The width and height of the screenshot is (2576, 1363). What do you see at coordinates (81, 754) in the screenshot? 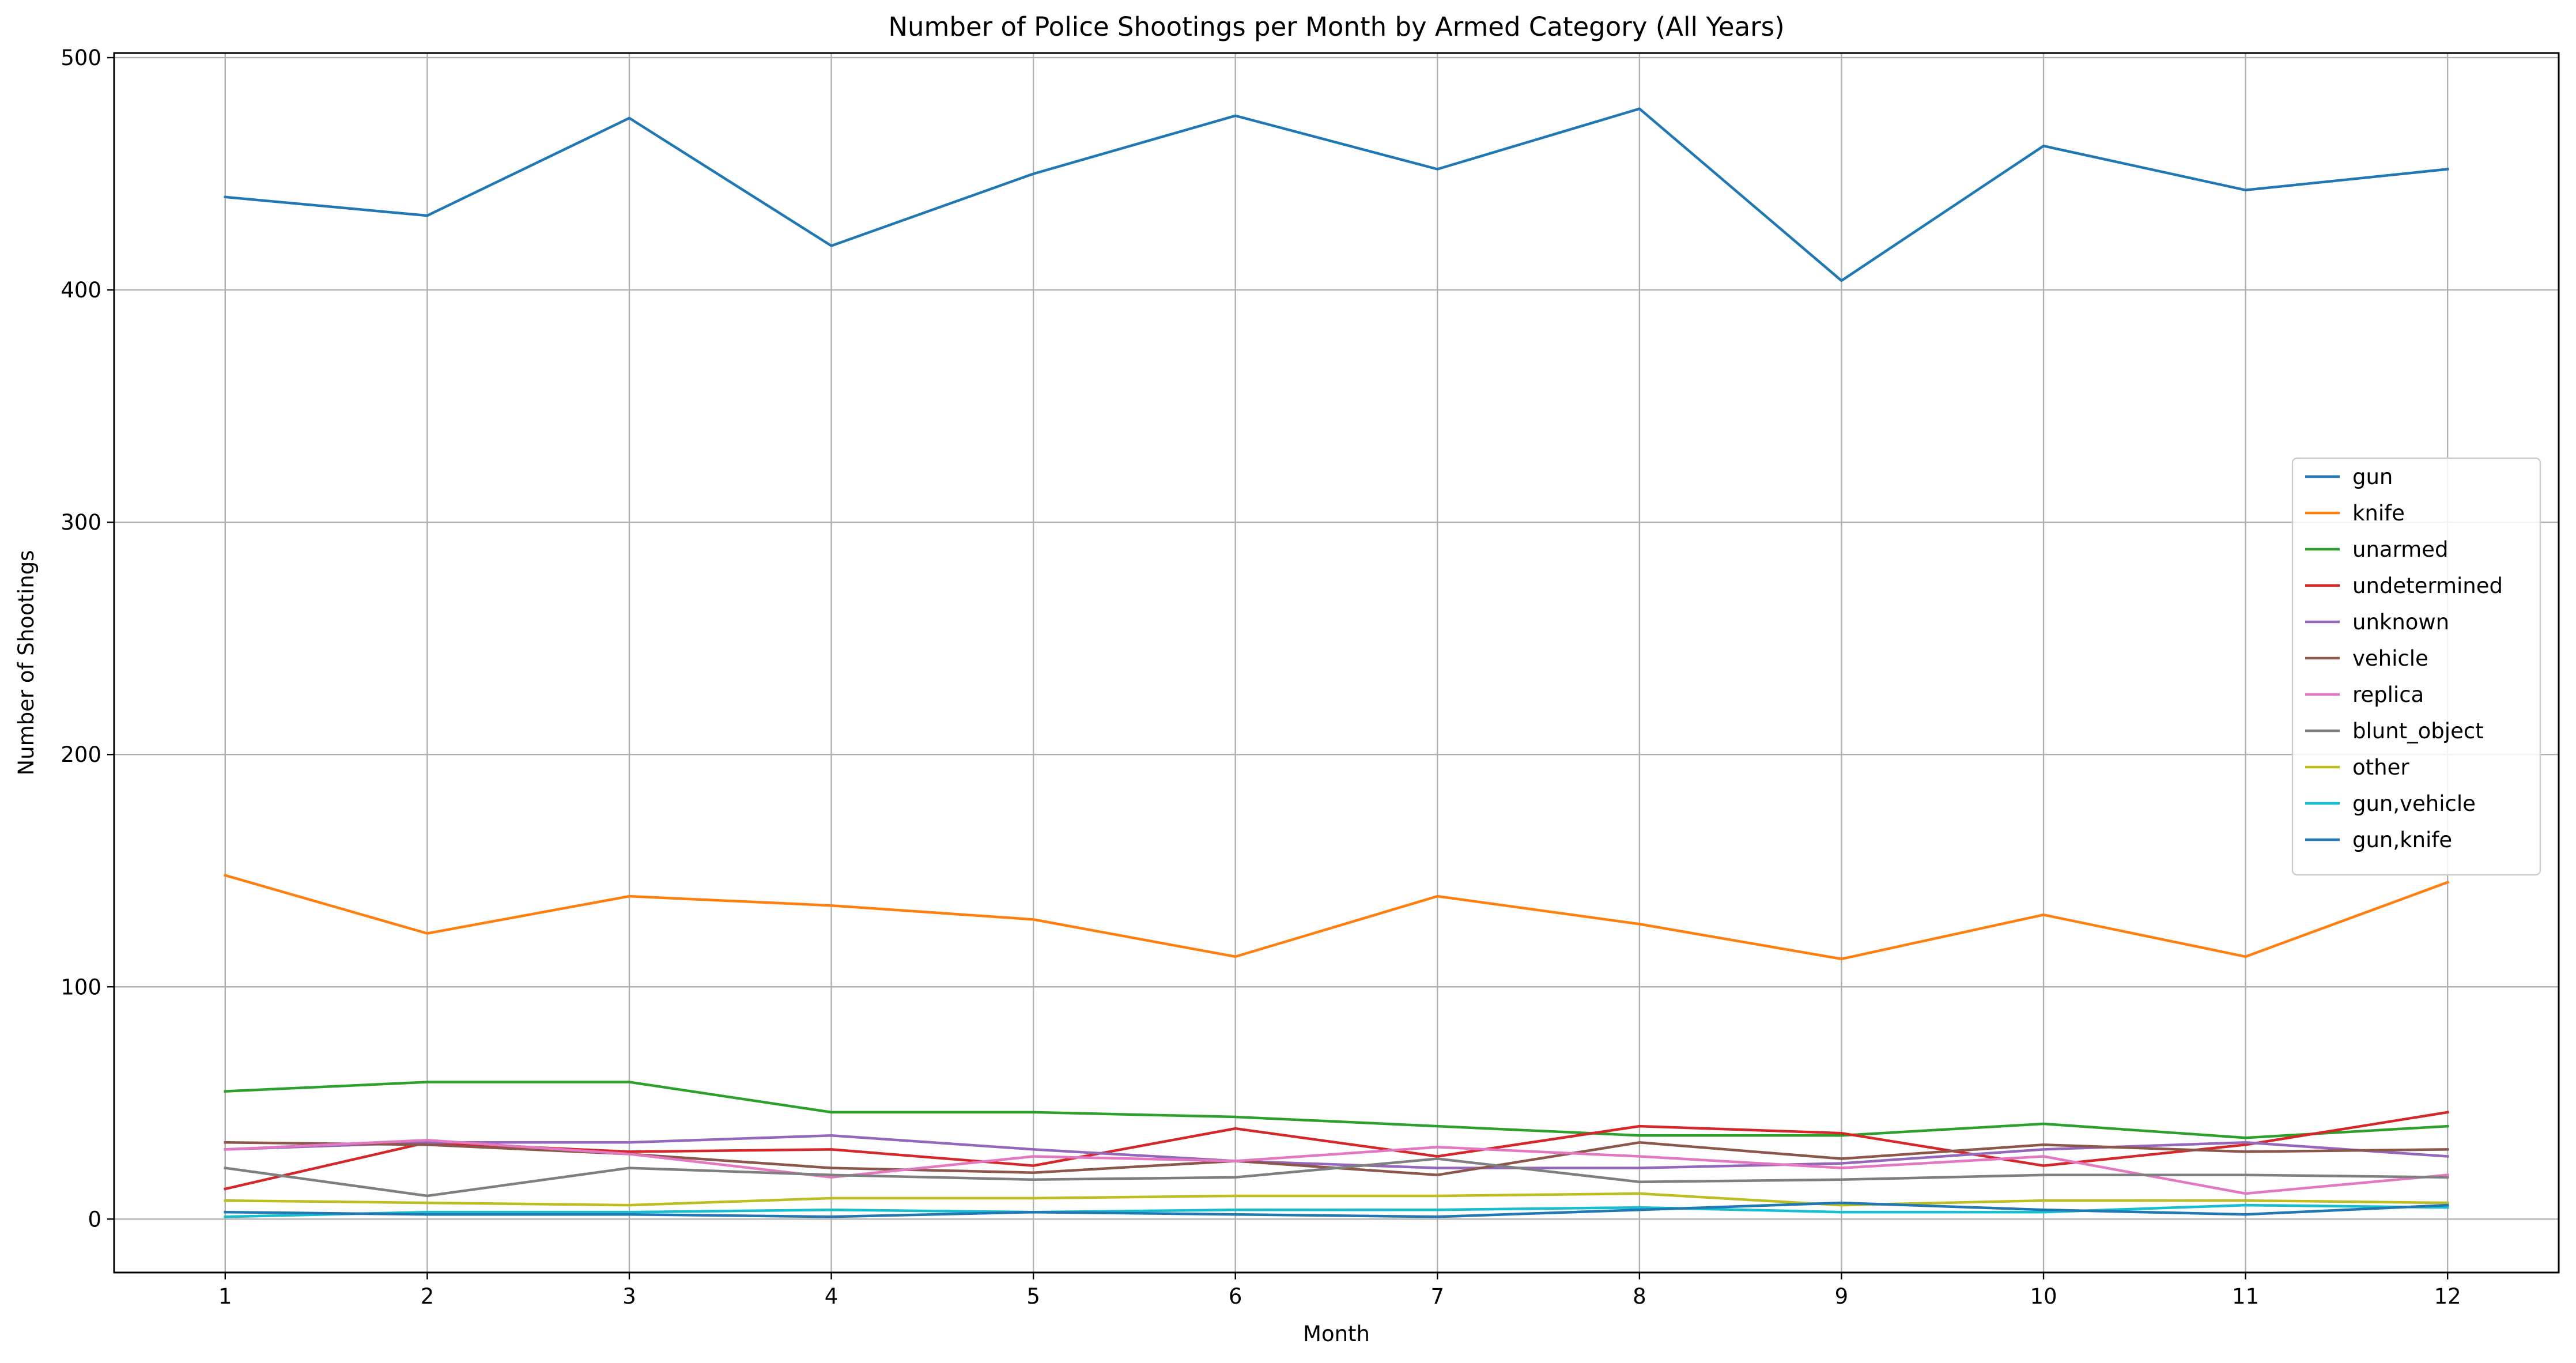
I see `y-tick-label: 200` at bounding box center [81, 754].